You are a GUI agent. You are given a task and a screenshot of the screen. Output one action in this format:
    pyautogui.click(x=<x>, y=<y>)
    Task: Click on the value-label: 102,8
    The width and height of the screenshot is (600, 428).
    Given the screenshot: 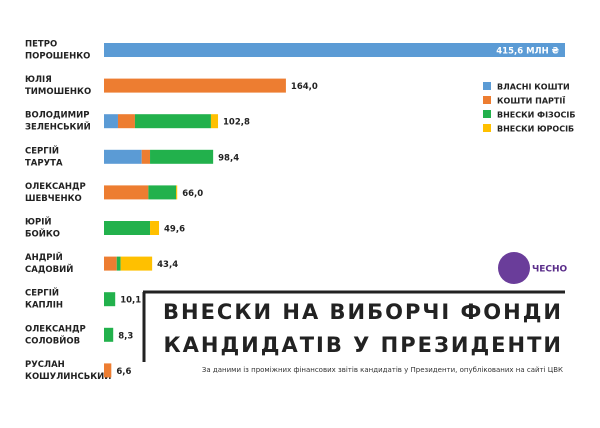 What is the action you would take?
    pyautogui.click(x=236, y=123)
    